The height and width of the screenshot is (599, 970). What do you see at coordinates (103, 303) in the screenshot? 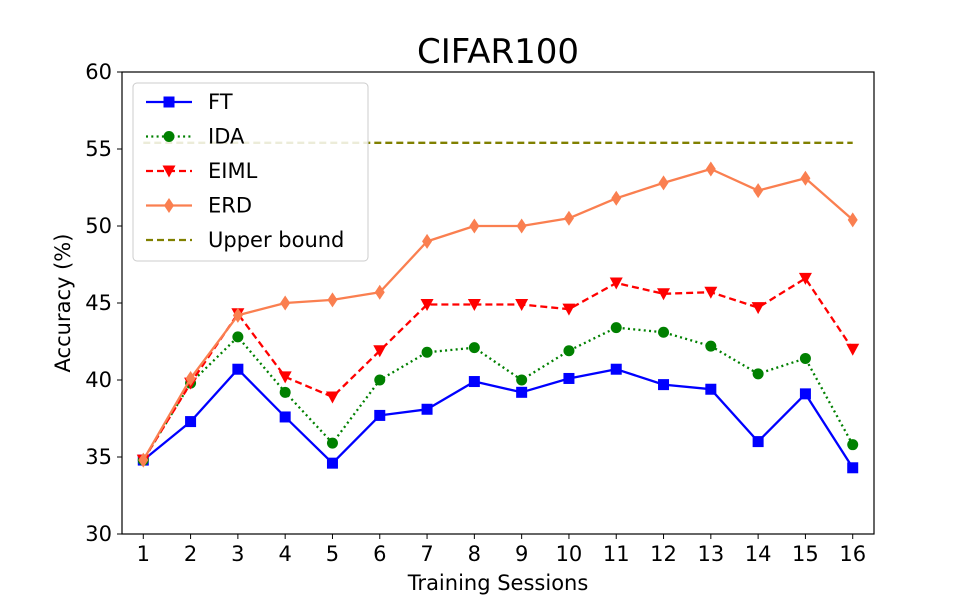
I see `y-axis: 30 35 40 45 50 55 60` at bounding box center [103, 303].